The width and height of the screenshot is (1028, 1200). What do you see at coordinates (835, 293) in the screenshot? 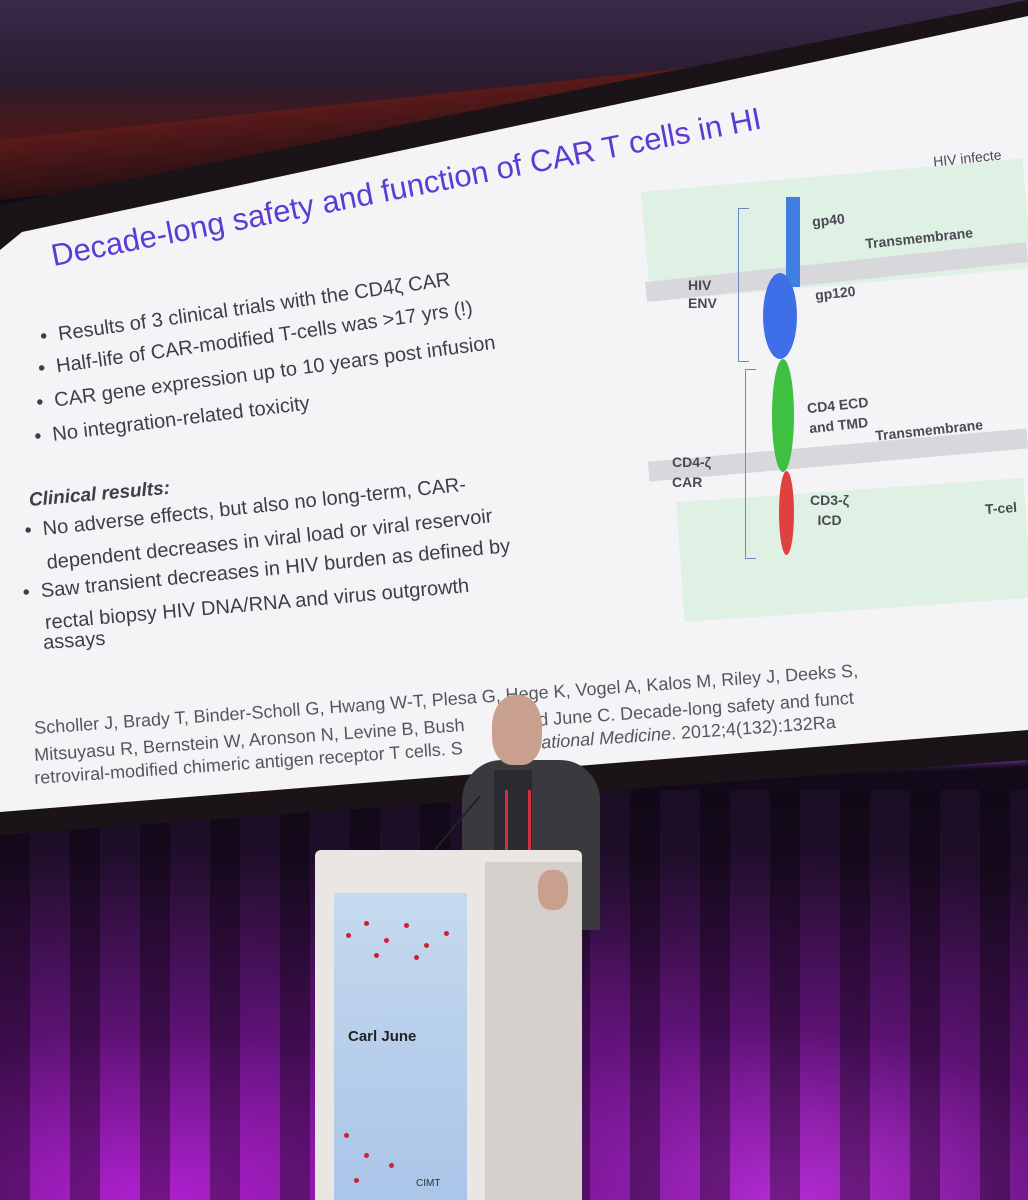
I see `gp120-label: gp120` at bounding box center [835, 293].